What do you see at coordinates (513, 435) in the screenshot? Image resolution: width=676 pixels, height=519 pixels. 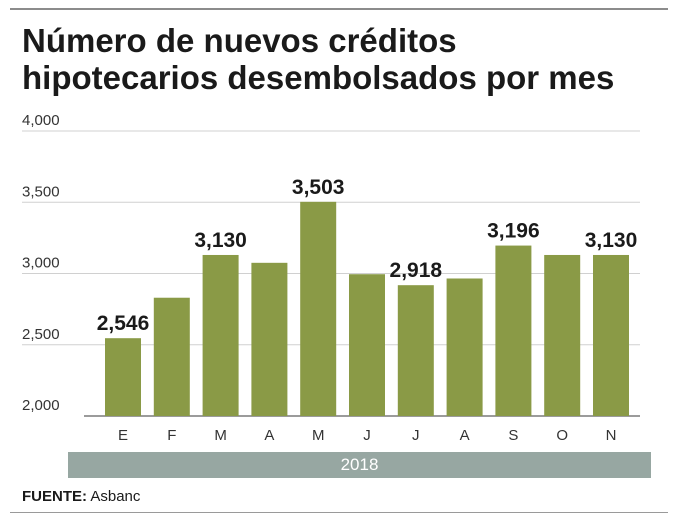 I see `x-tick-label: S` at bounding box center [513, 435].